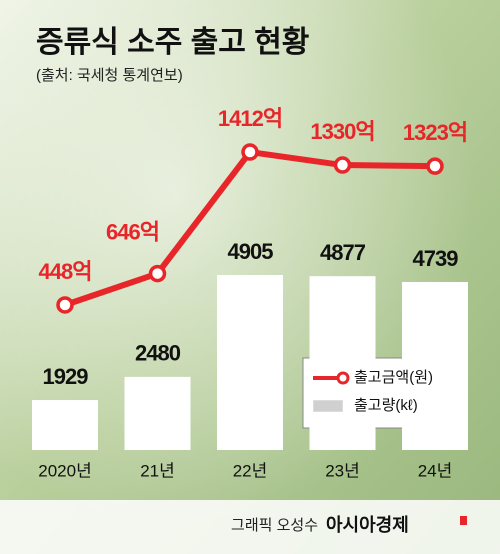 The image size is (500, 554). I want to click on bar-value-label: 4905, so click(251, 251).